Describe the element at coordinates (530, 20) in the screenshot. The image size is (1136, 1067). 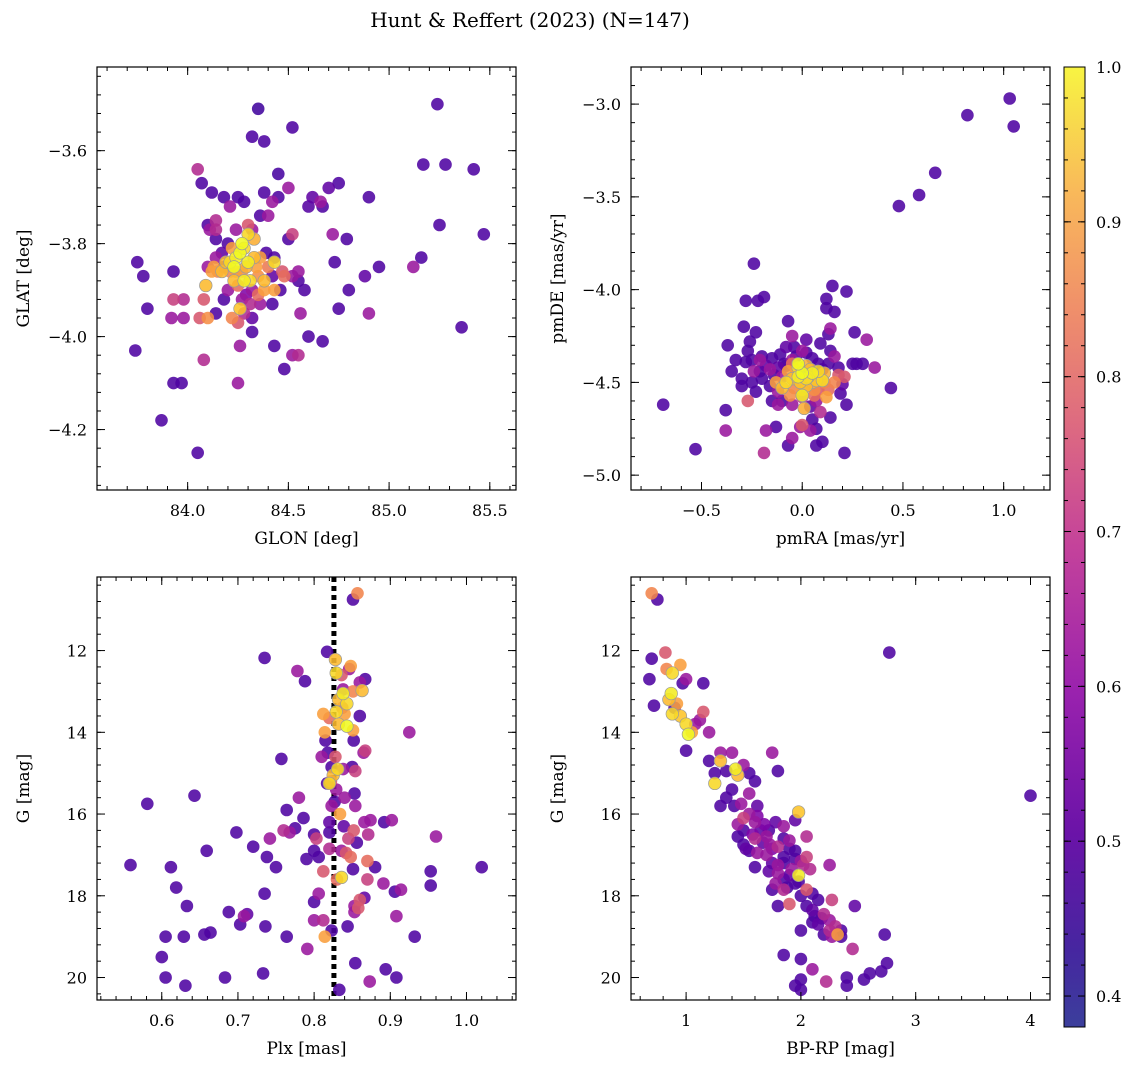
I see `figure-title: Hunt & Reffert (2023) (N=147)` at that location.